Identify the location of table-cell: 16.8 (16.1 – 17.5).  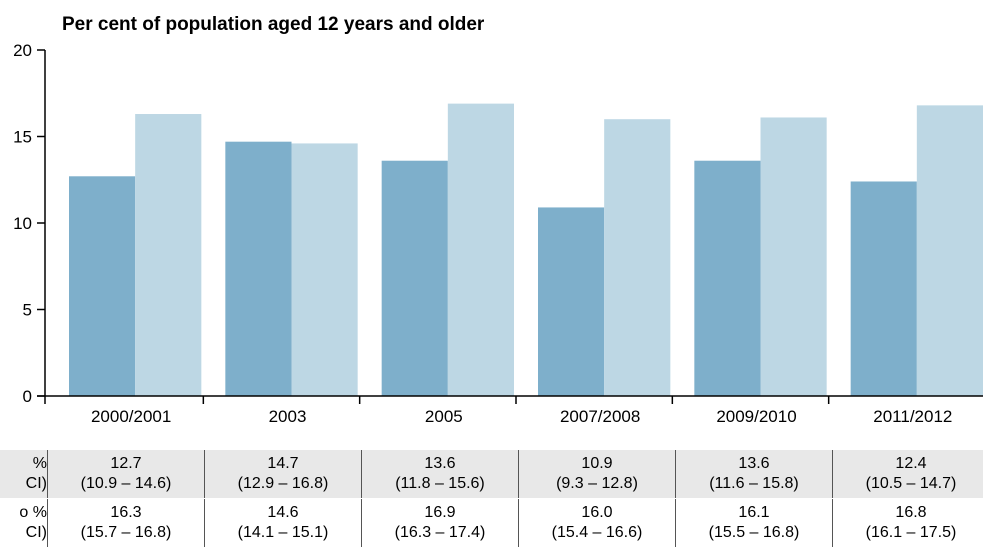
(907, 523).